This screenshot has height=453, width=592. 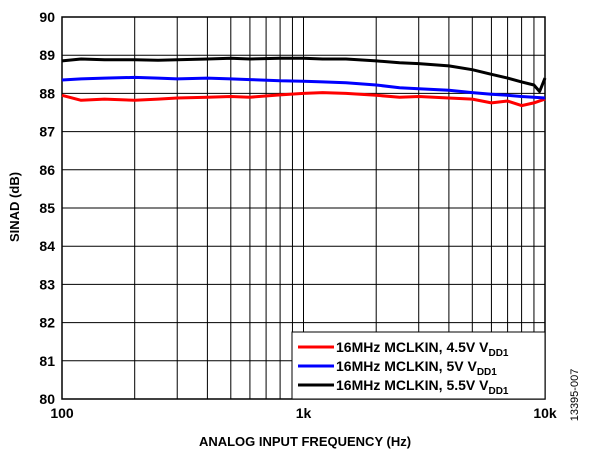 What do you see at coordinates (62, 413) in the screenshot?
I see `x-tick-label: 100` at bounding box center [62, 413].